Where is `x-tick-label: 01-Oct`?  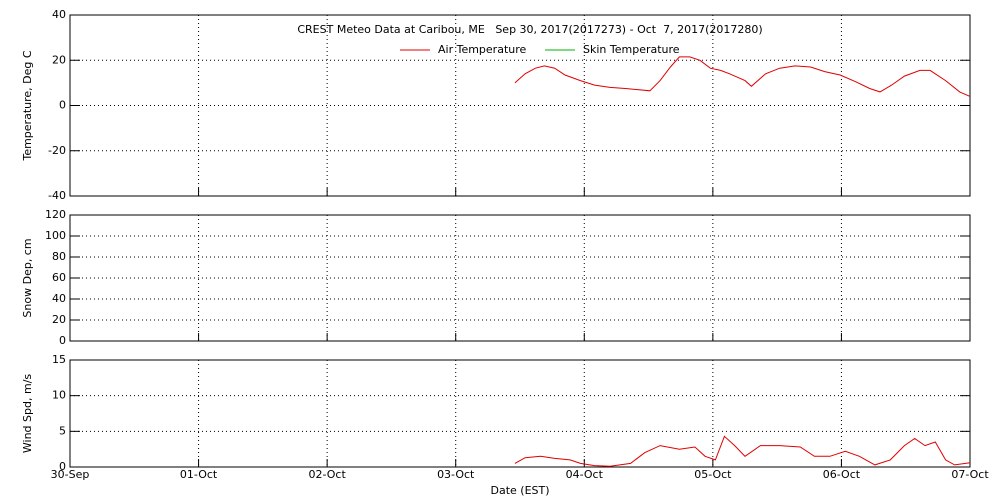
x-tick-label: 01-Oct is located at coordinates (199, 474).